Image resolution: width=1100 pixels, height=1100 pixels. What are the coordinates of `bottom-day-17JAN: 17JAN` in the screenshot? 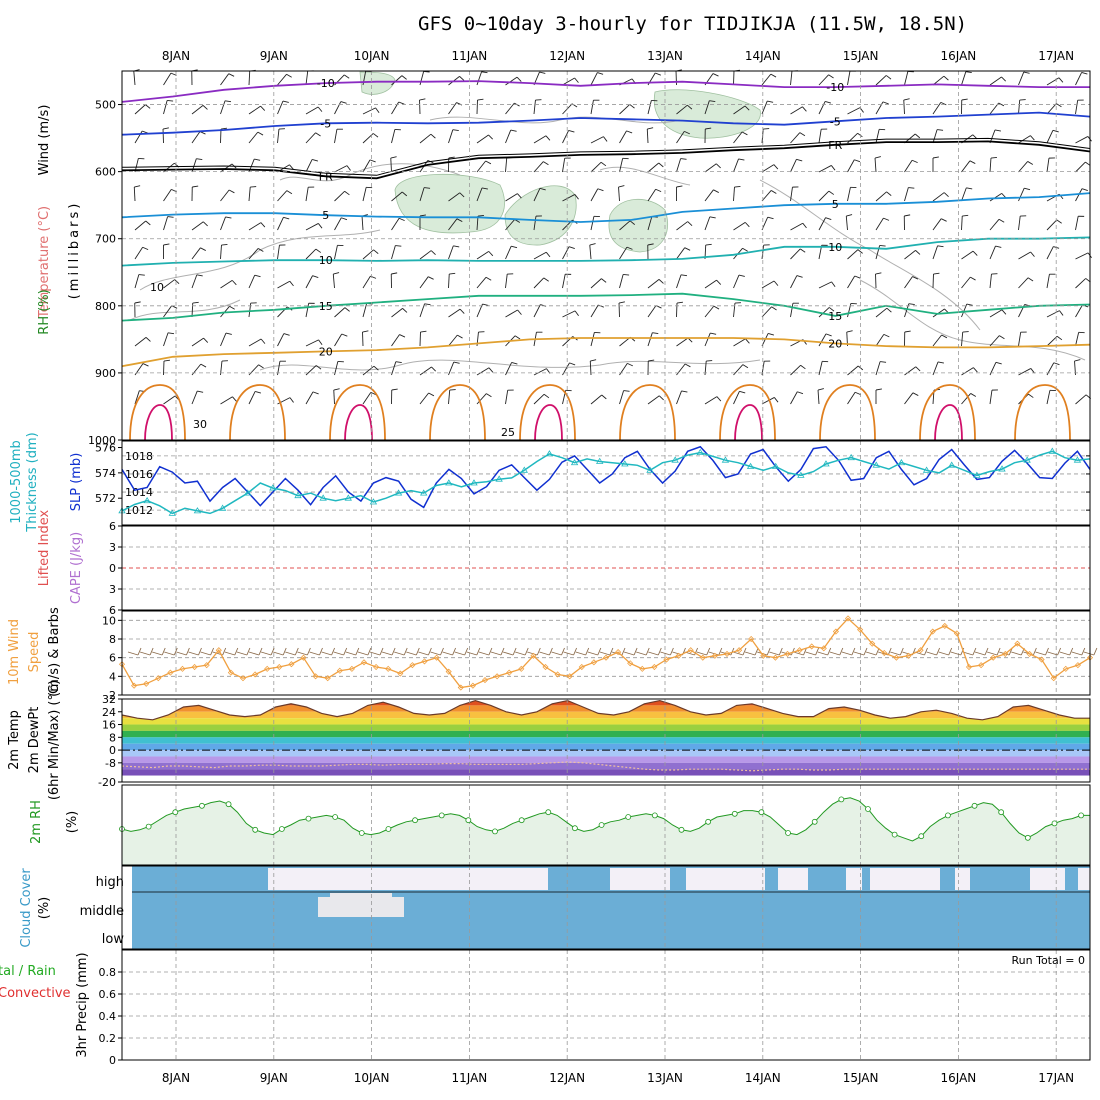 It's located at (1056, 1078).